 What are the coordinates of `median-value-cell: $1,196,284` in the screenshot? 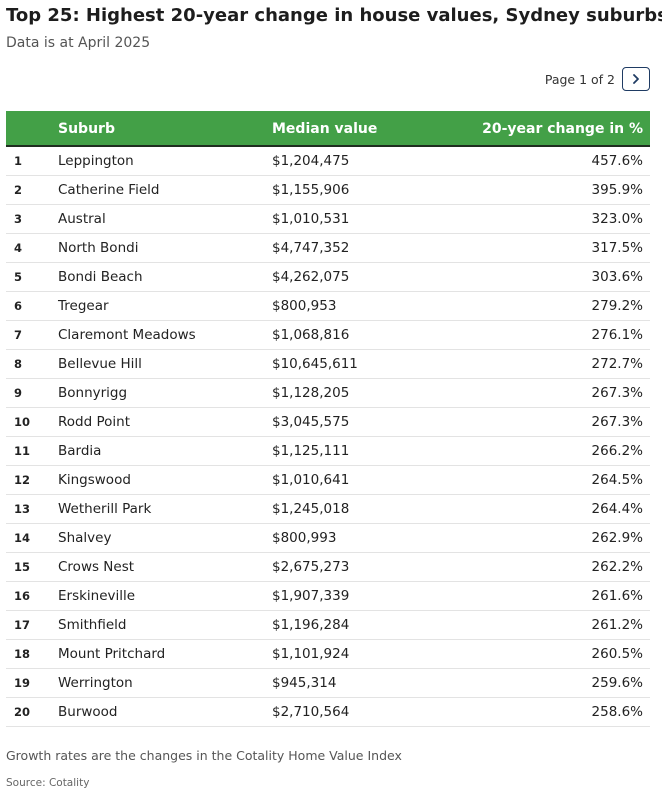 It's located at (311, 625).